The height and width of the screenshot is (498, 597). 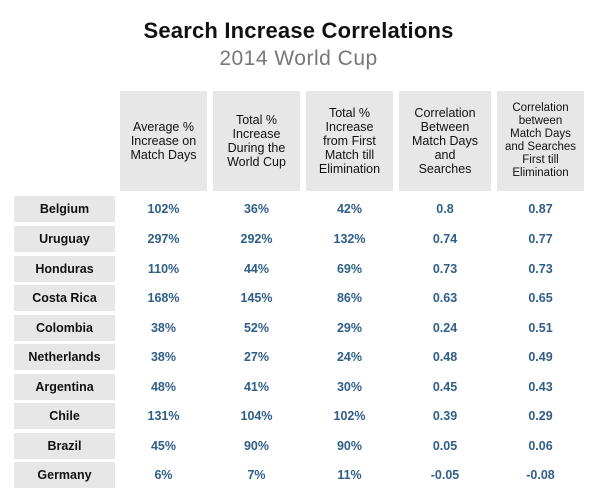 I want to click on value-cell: 0.51, so click(x=540, y=328).